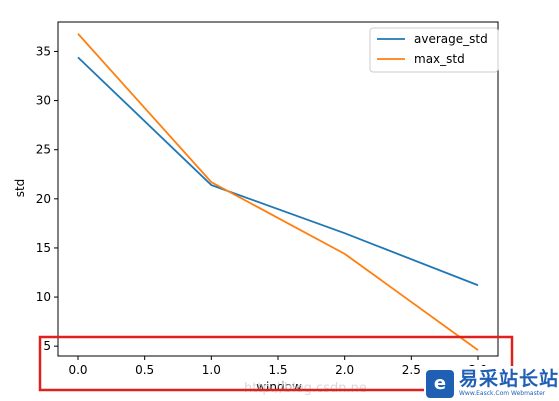 The width and height of the screenshot is (559, 401). What do you see at coordinates (144, 370) in the screenshot?
I see `x-tick-label: 0.5` at bounding box center [144, 370].